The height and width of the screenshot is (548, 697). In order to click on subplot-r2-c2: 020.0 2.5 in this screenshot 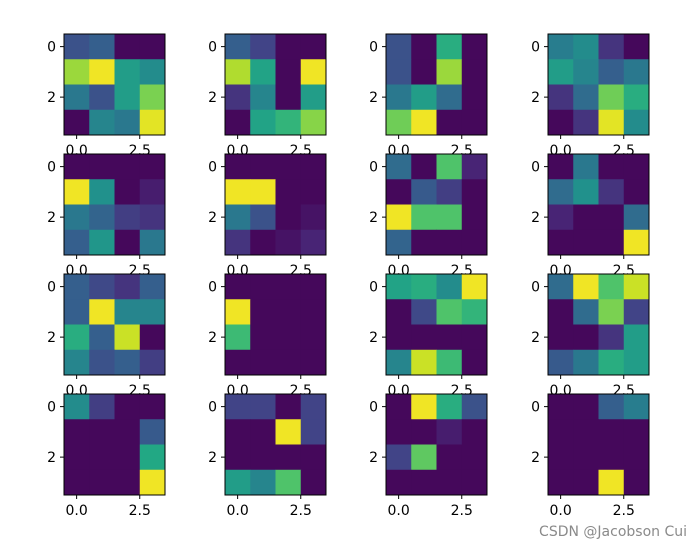, I will do `click(428, 336)`.